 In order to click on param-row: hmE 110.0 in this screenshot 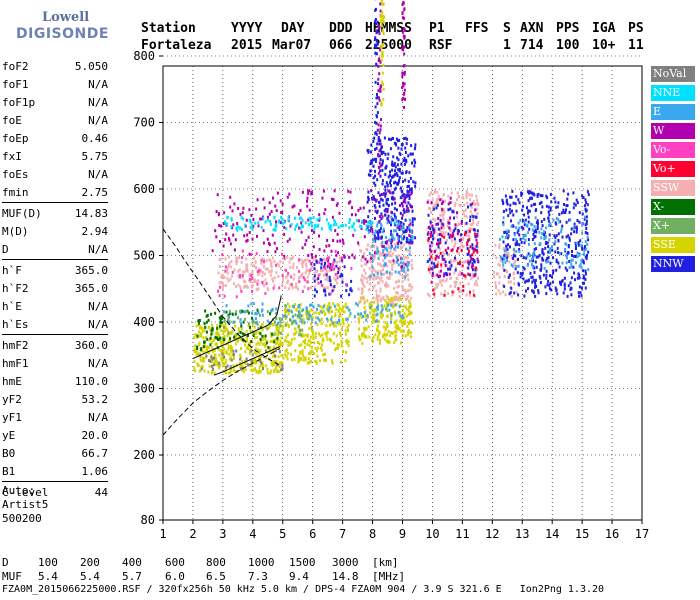, I will do `click(55, 382)`.